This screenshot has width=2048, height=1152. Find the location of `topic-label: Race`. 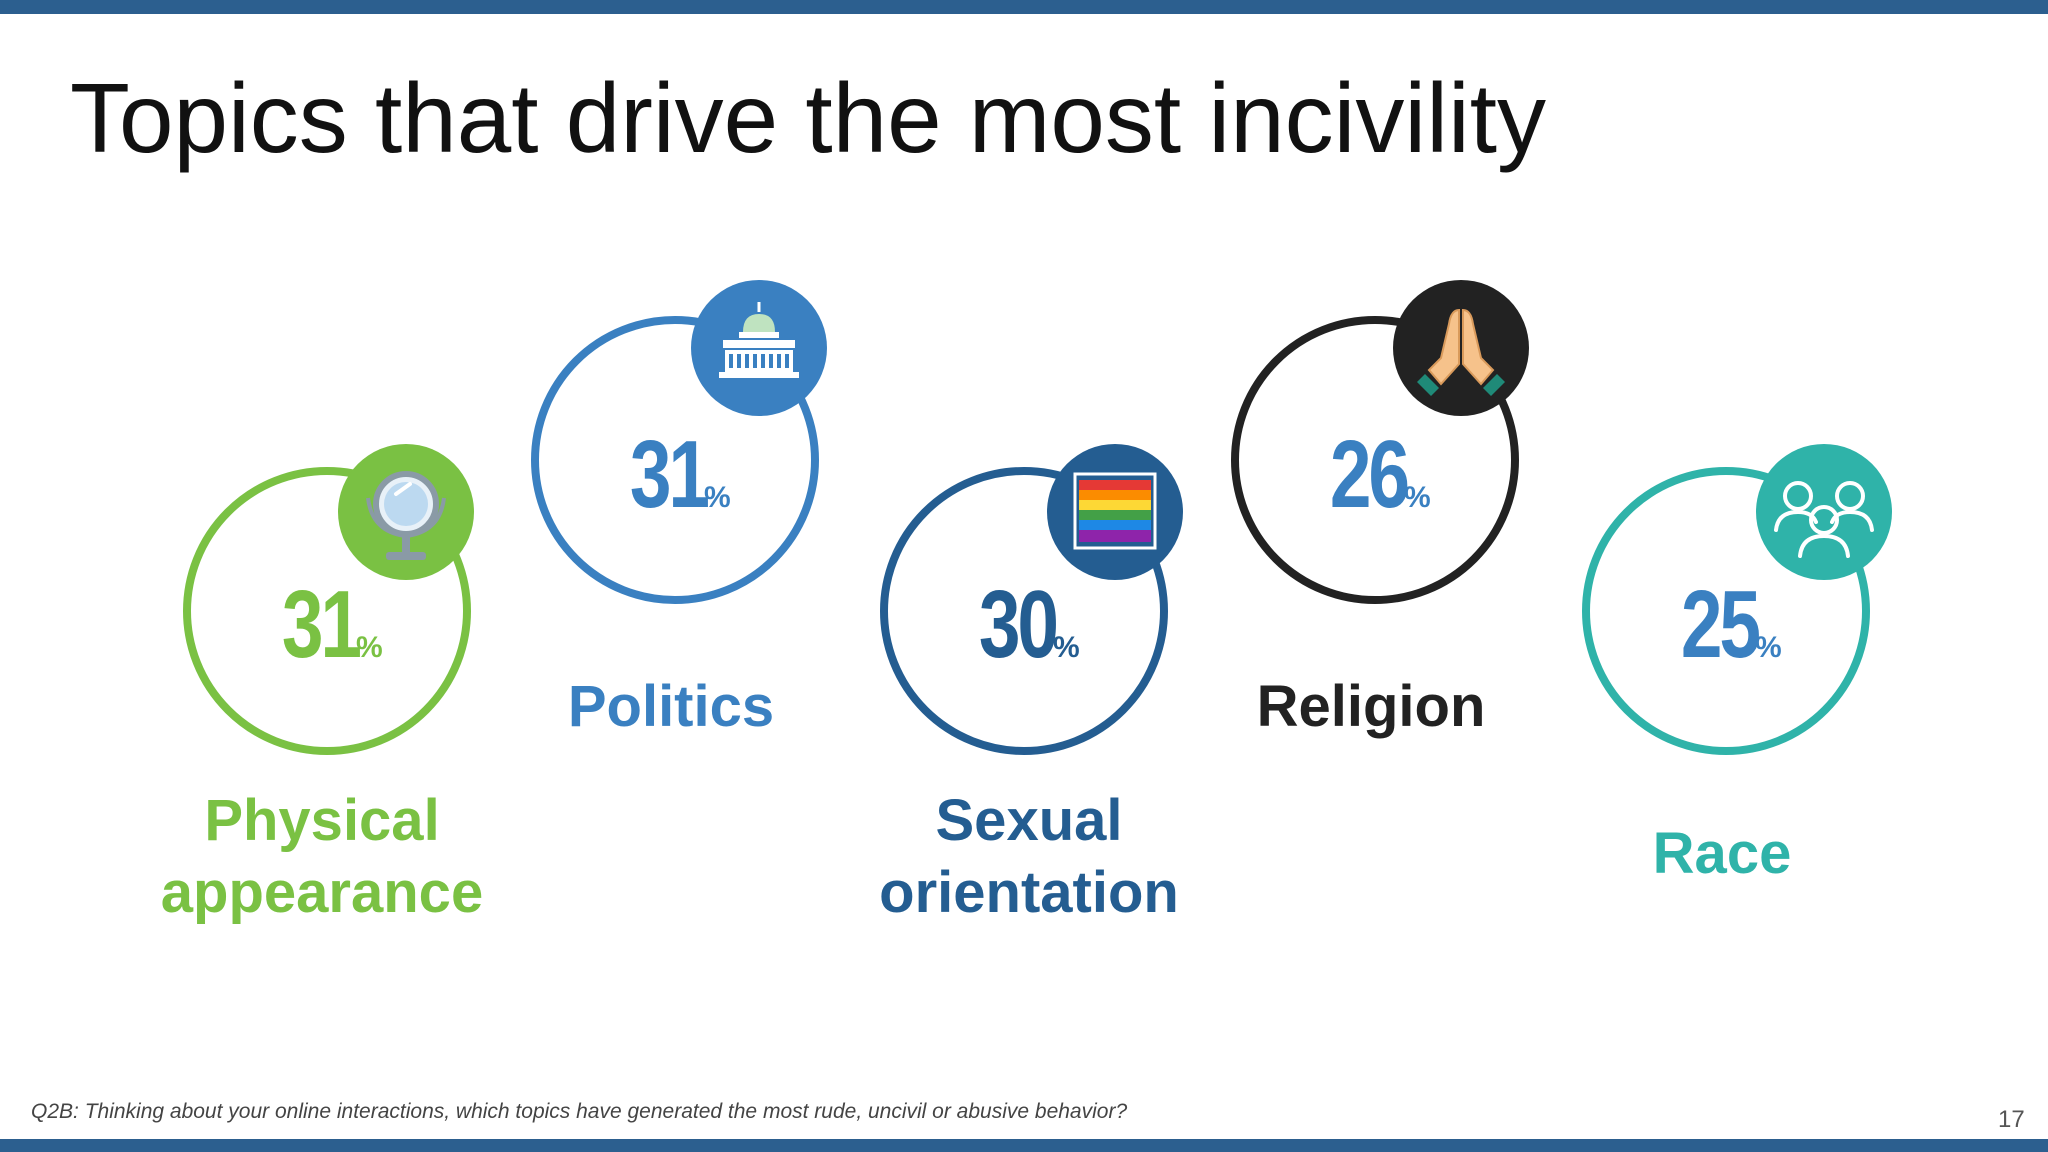

topic-label: Race is located at coordinates (1722, 853).